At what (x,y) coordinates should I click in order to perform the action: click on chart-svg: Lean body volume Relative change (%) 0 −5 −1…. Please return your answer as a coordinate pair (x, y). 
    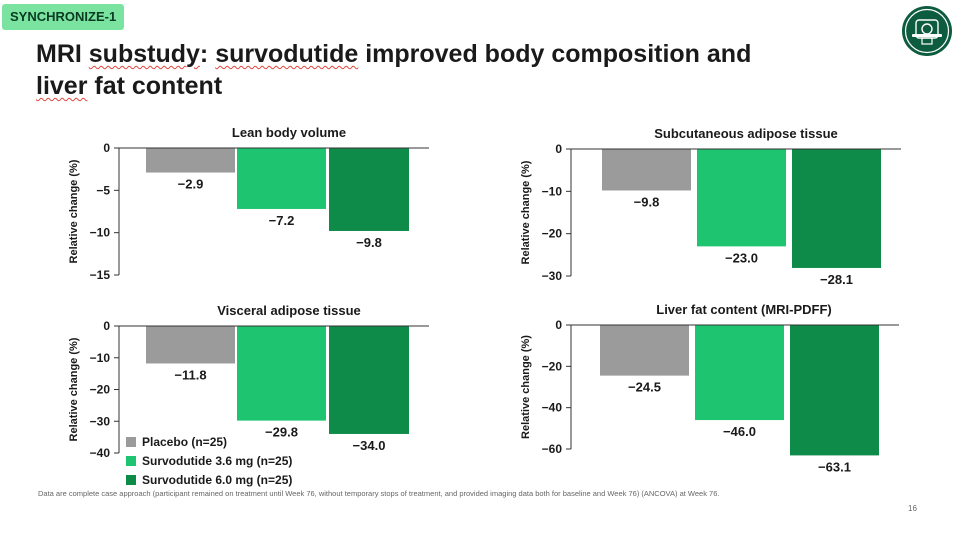
    Looking at the image, I should click on (248, 203).